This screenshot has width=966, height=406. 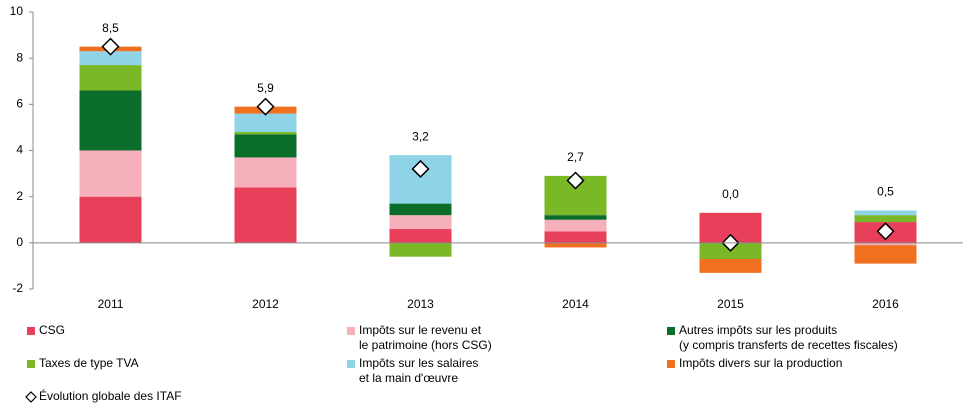 What do you see at coordinates (19, 104) in the screenshot?
I see `y-tick-label: 6` at bounding box center [19, 104].